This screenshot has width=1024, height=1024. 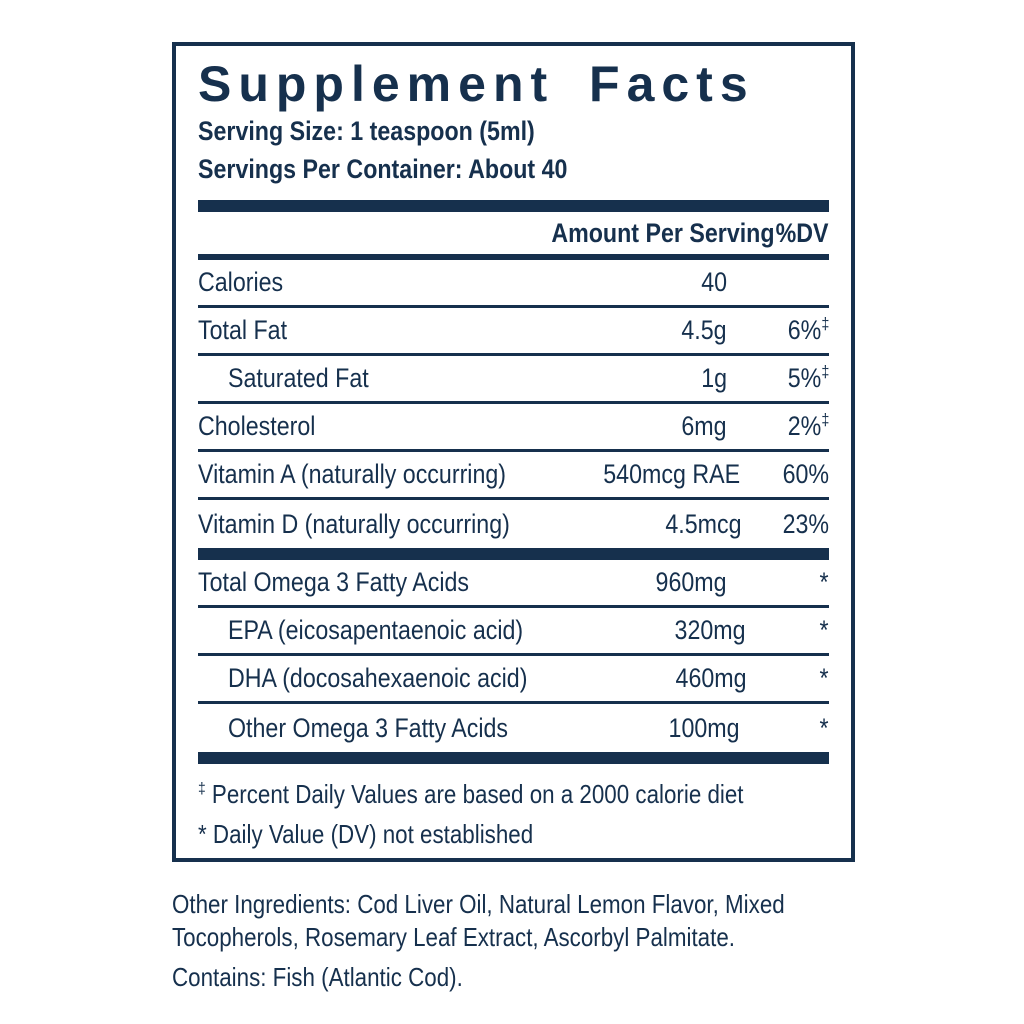 What do you see at coordinates (373, 834) in the screenshot?
I see `footnote-text: Daily Value (DV) not established` at bounding box center [373, 834].